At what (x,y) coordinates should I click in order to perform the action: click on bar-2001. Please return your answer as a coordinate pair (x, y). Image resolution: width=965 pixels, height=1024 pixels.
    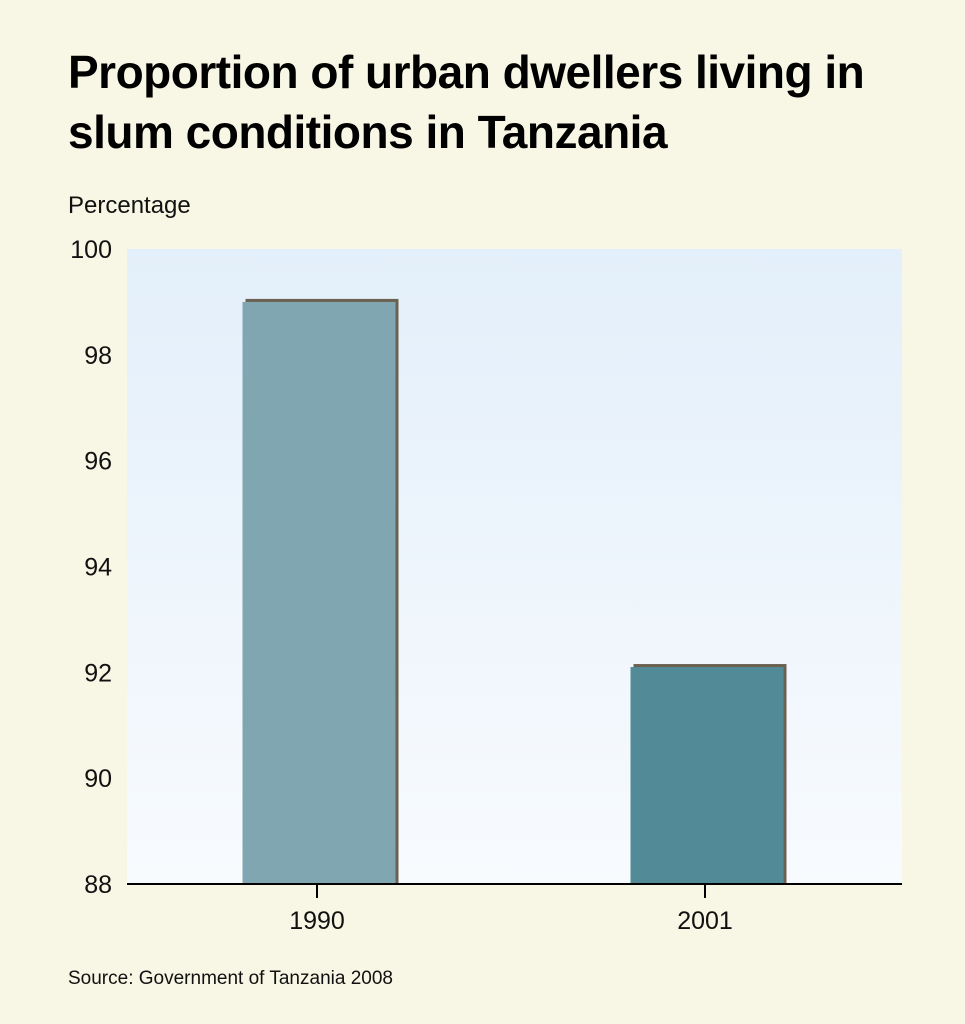
    Looking at the image, I should click on (707, 775).